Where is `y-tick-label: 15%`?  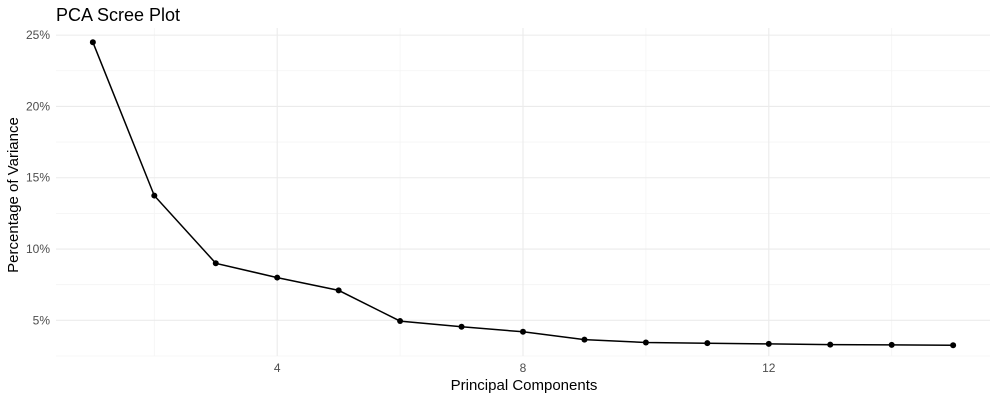
y-tick-label: 15% is located at coordinates (38, 178).